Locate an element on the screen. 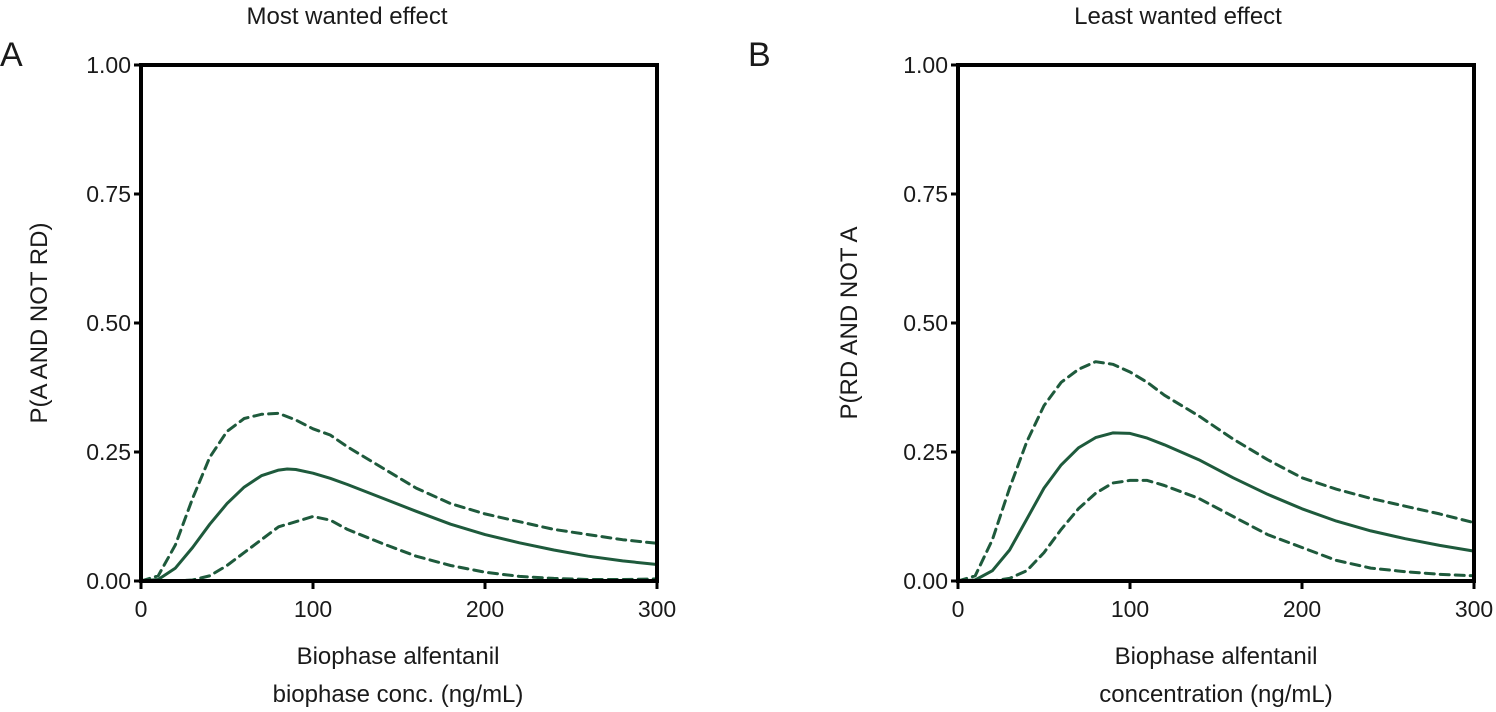  panel-a-label: A is located at coordinates (11, 55).